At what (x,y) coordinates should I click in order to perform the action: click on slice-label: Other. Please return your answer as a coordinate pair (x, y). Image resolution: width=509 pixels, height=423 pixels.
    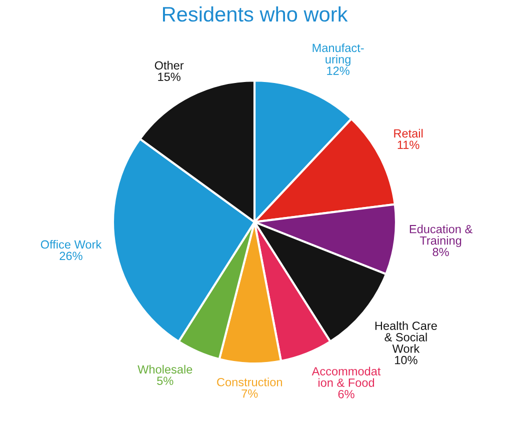
    Looking at the image, I should click on (169, 65).